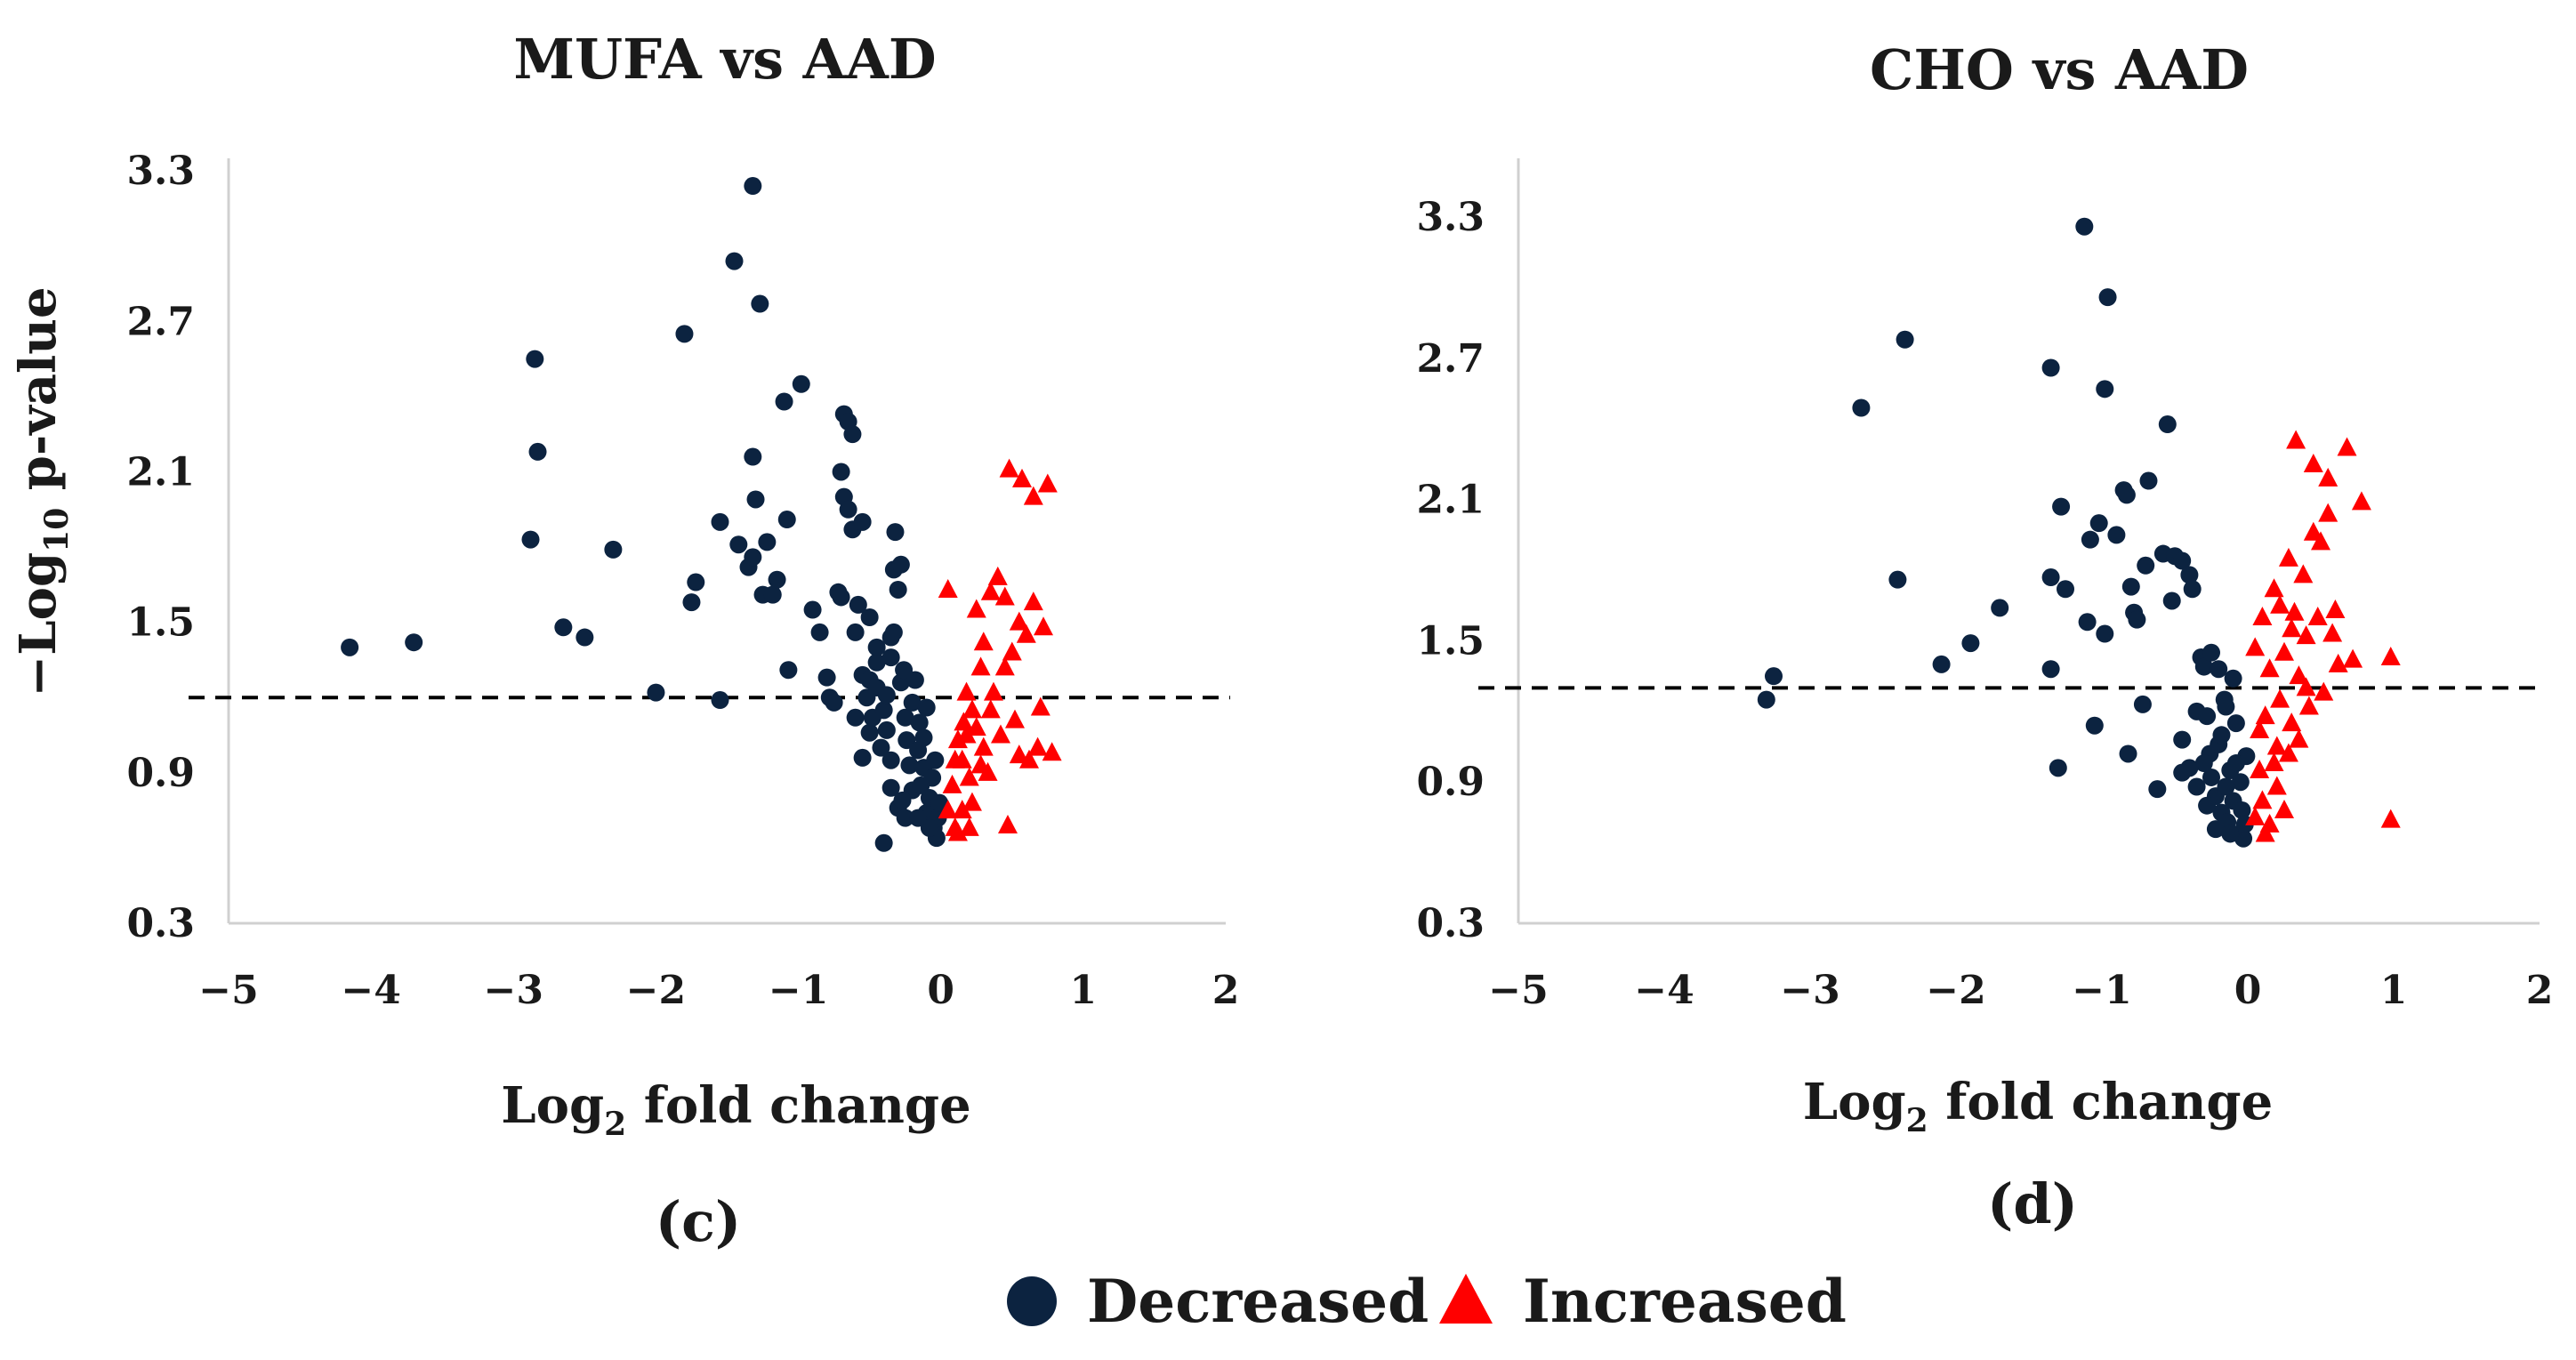 The width and height of the screenshot is (2576, 1360). I want to click on y-tick-label: 0.3, so click(1450, 923).